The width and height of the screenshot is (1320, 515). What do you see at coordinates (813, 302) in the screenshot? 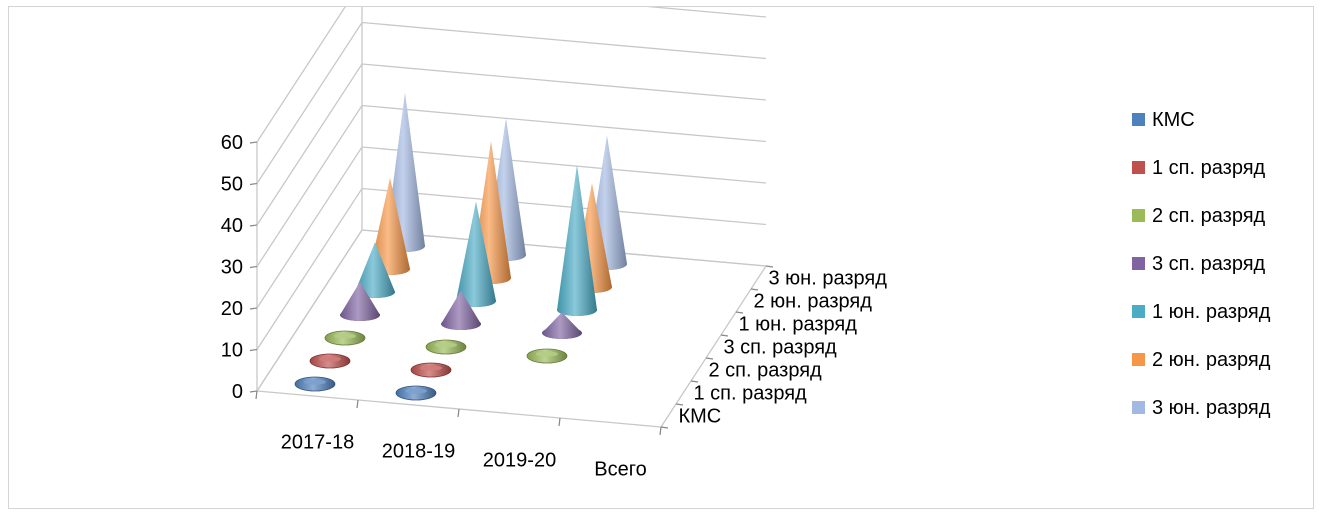
I see `depth-tick-label: 2 юн. разряд` at bounding box center [813, 302].